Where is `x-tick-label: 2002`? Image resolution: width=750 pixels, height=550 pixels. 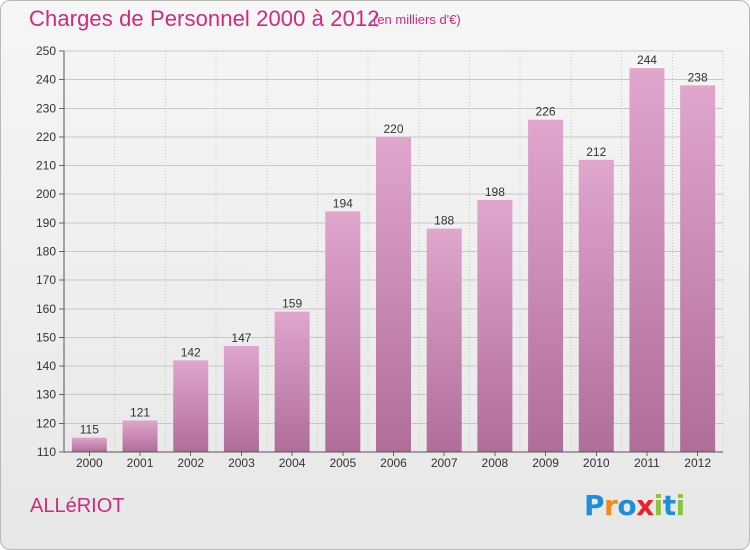
x-tick-label: 2002 is located at coordinates (190, 463).